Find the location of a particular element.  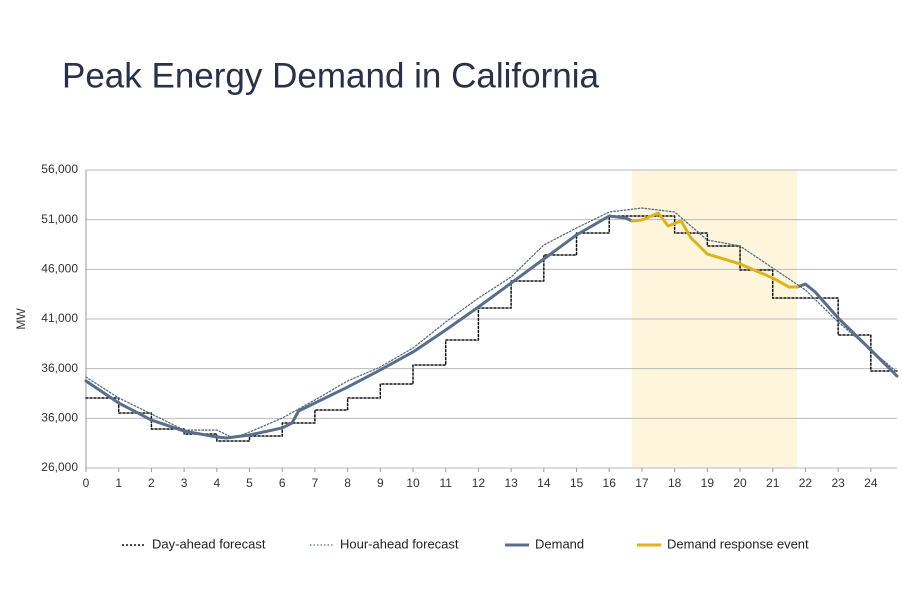

legend-label: Demand is located at coordinates (559, 543).